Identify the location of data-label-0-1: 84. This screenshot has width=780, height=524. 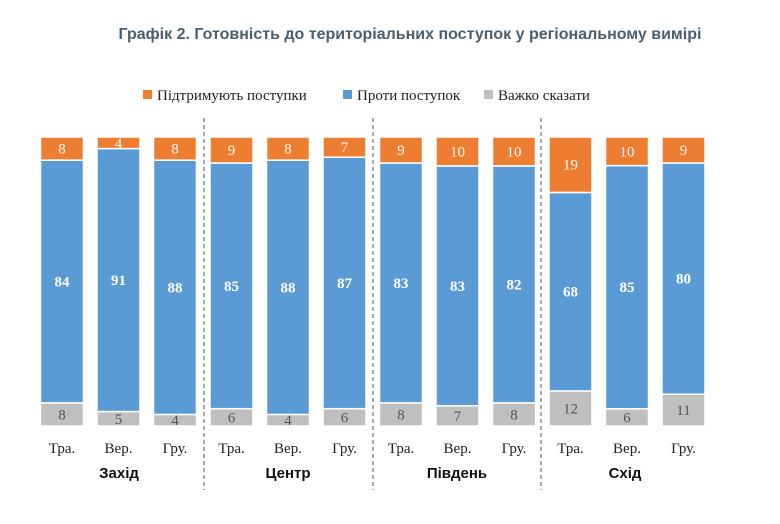
(63, 283).